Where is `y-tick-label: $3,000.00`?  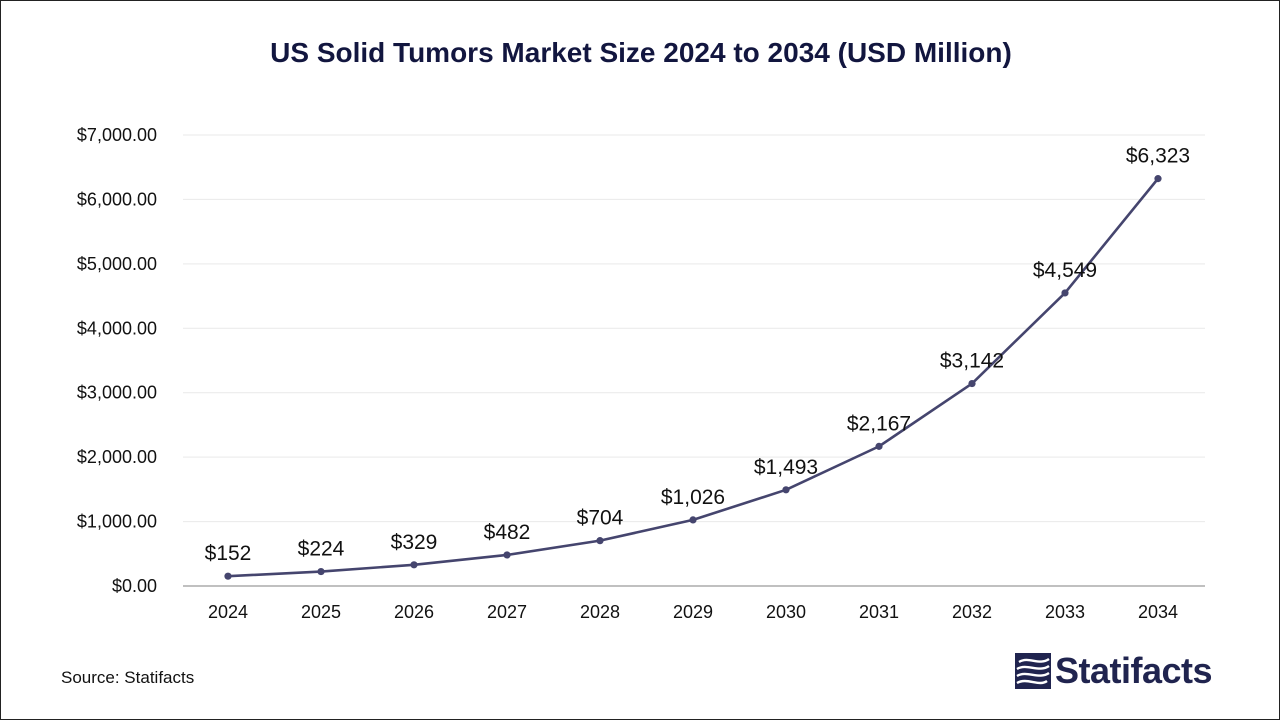
y-tick-label: $3,000.00 is located at coordinates (117, 393).